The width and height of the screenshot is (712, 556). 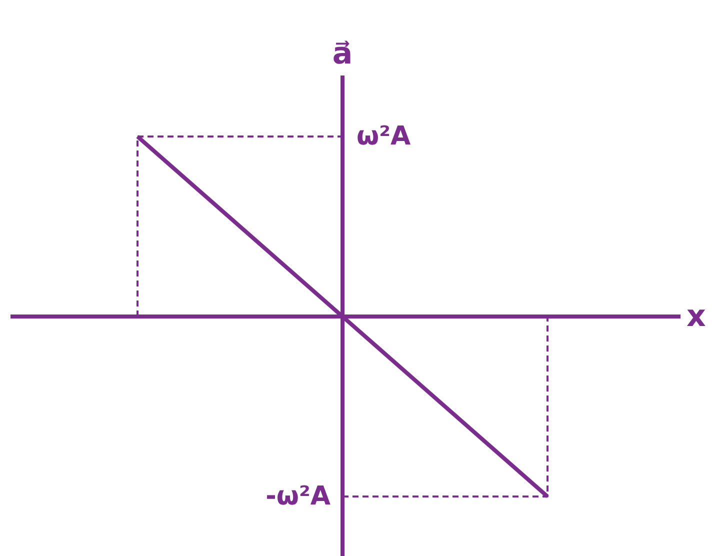 What do you see at coordinates (342, 54) in the screenshot?
I see `y-axis-title: a⃗` at bounding box center [342, 54].